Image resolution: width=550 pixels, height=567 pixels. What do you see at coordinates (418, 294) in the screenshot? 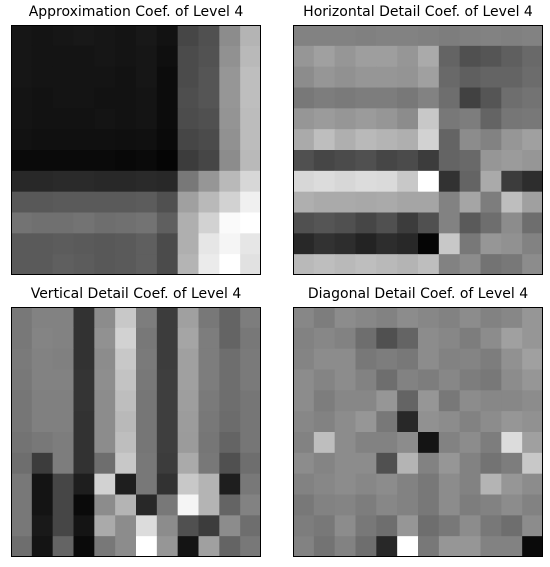
I see `chart-title: Diagonal Detail Coef. of Level 4` at bounding box center [418, 294].